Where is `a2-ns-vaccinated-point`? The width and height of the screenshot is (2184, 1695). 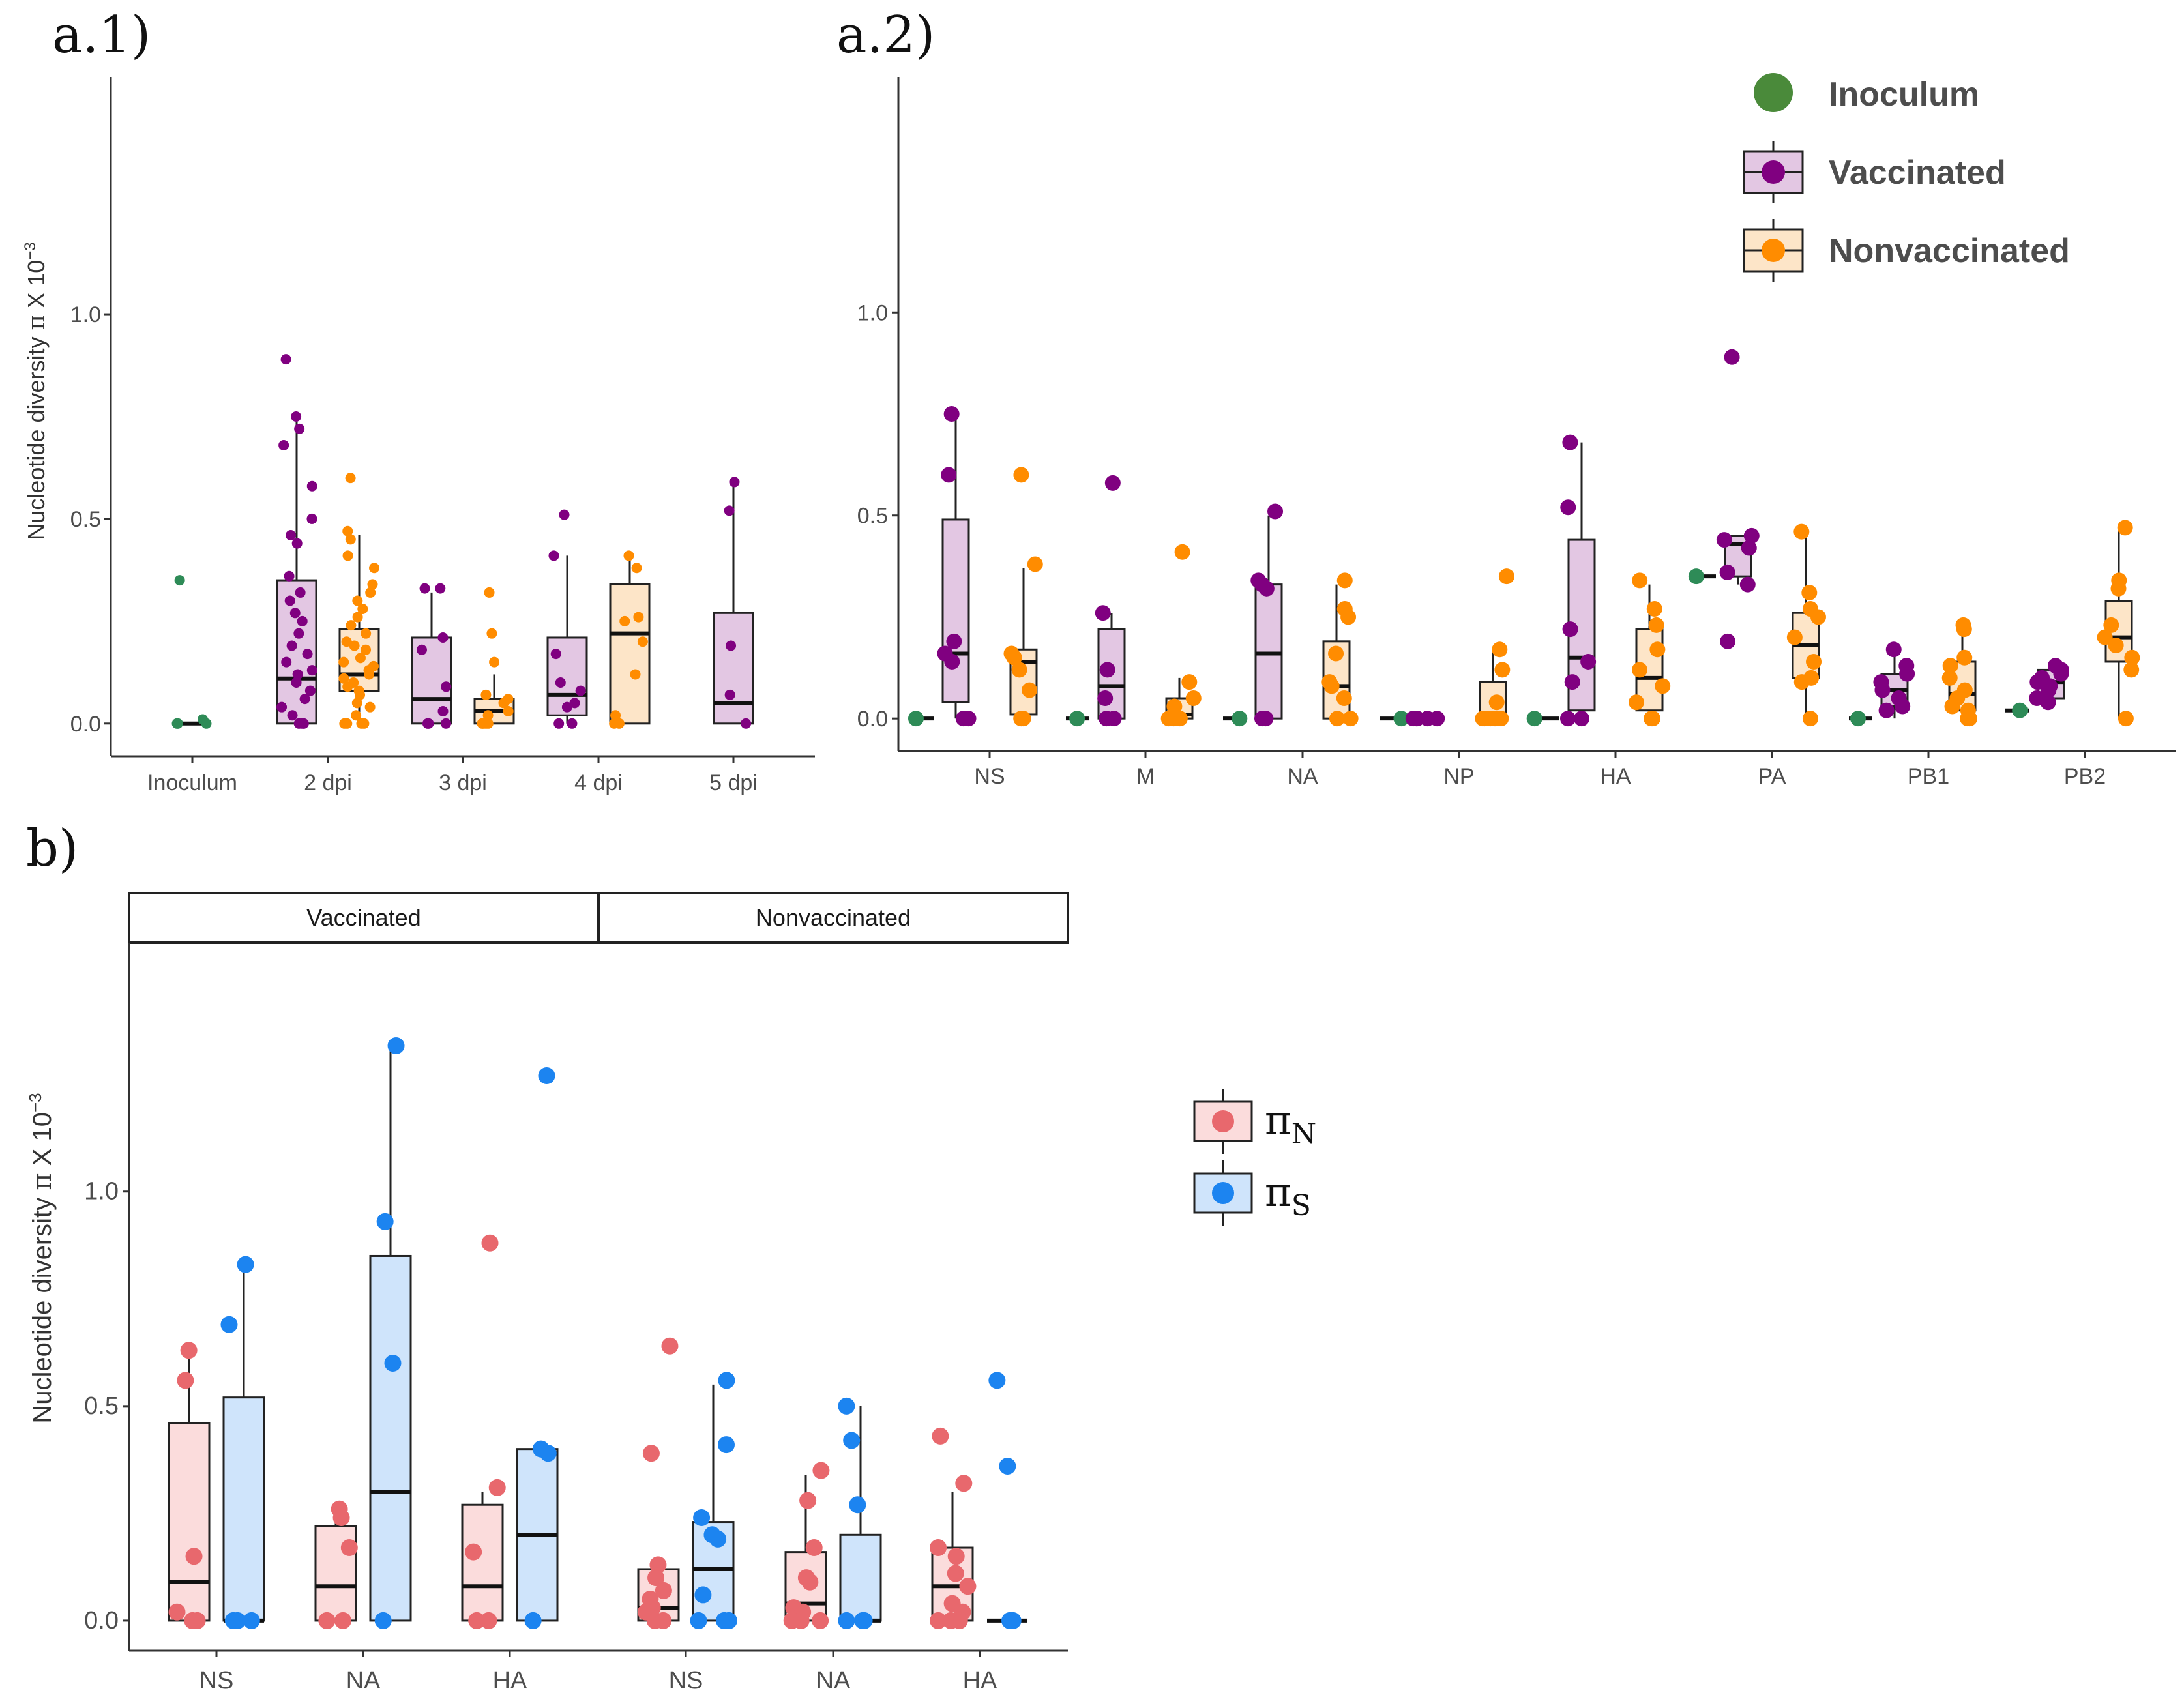
a2-ns-vaccinated-point is located at coordinates (969, 719).